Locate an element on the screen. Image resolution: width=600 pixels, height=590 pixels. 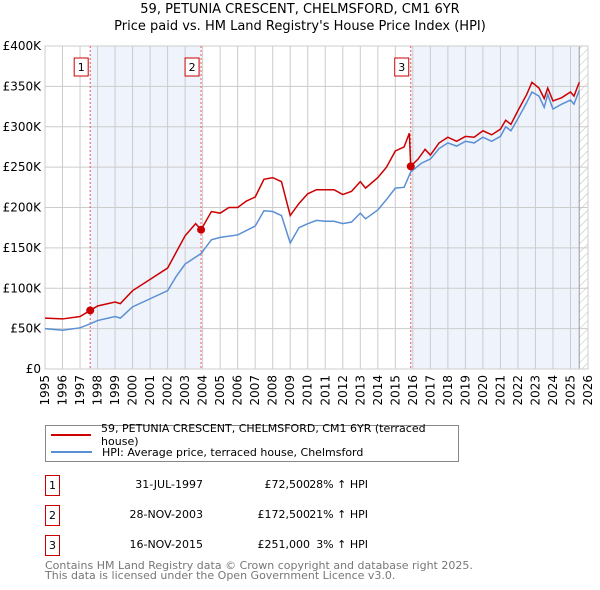
x-tick-label: 2023 is located at coordinates (535, 390).